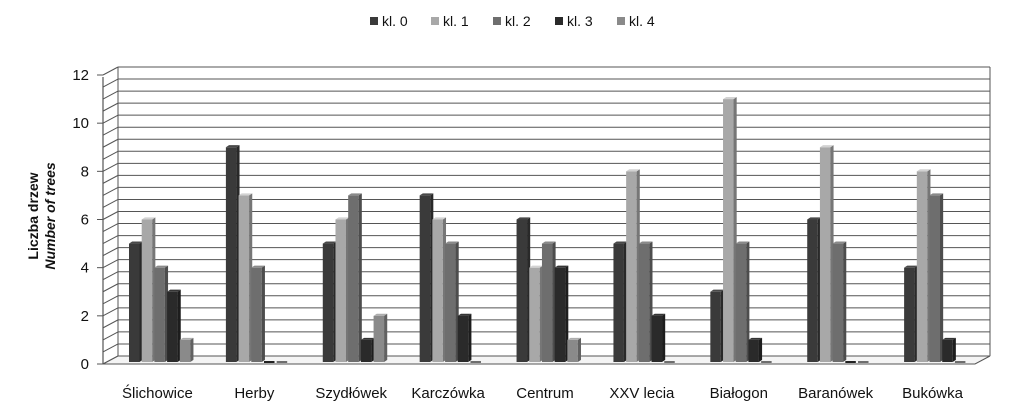 Image resolution: width=1024 pixels, height=412 pixels. Describe the element at coordinates (85, 316) in the screenshot. I see `y-tick-label: 2` at that location.